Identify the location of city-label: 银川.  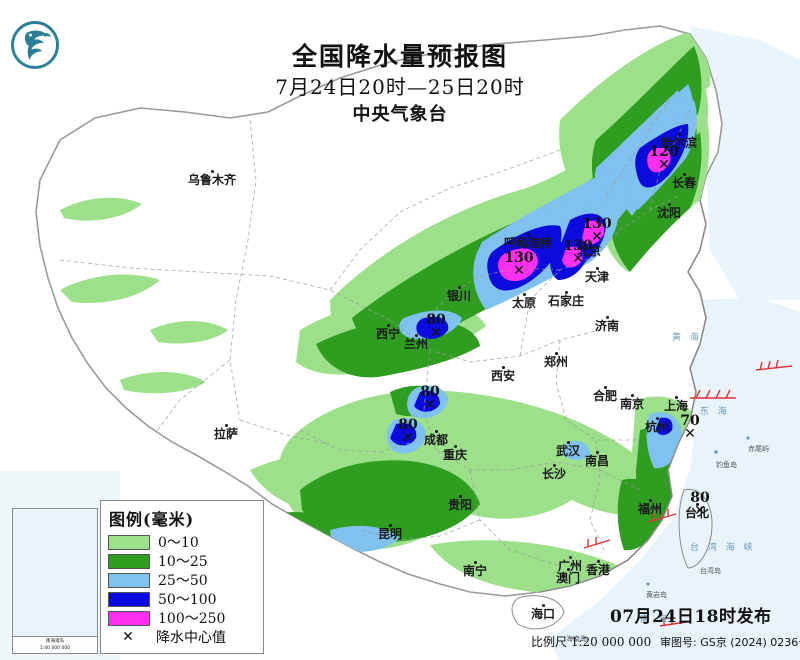
(459, 294).